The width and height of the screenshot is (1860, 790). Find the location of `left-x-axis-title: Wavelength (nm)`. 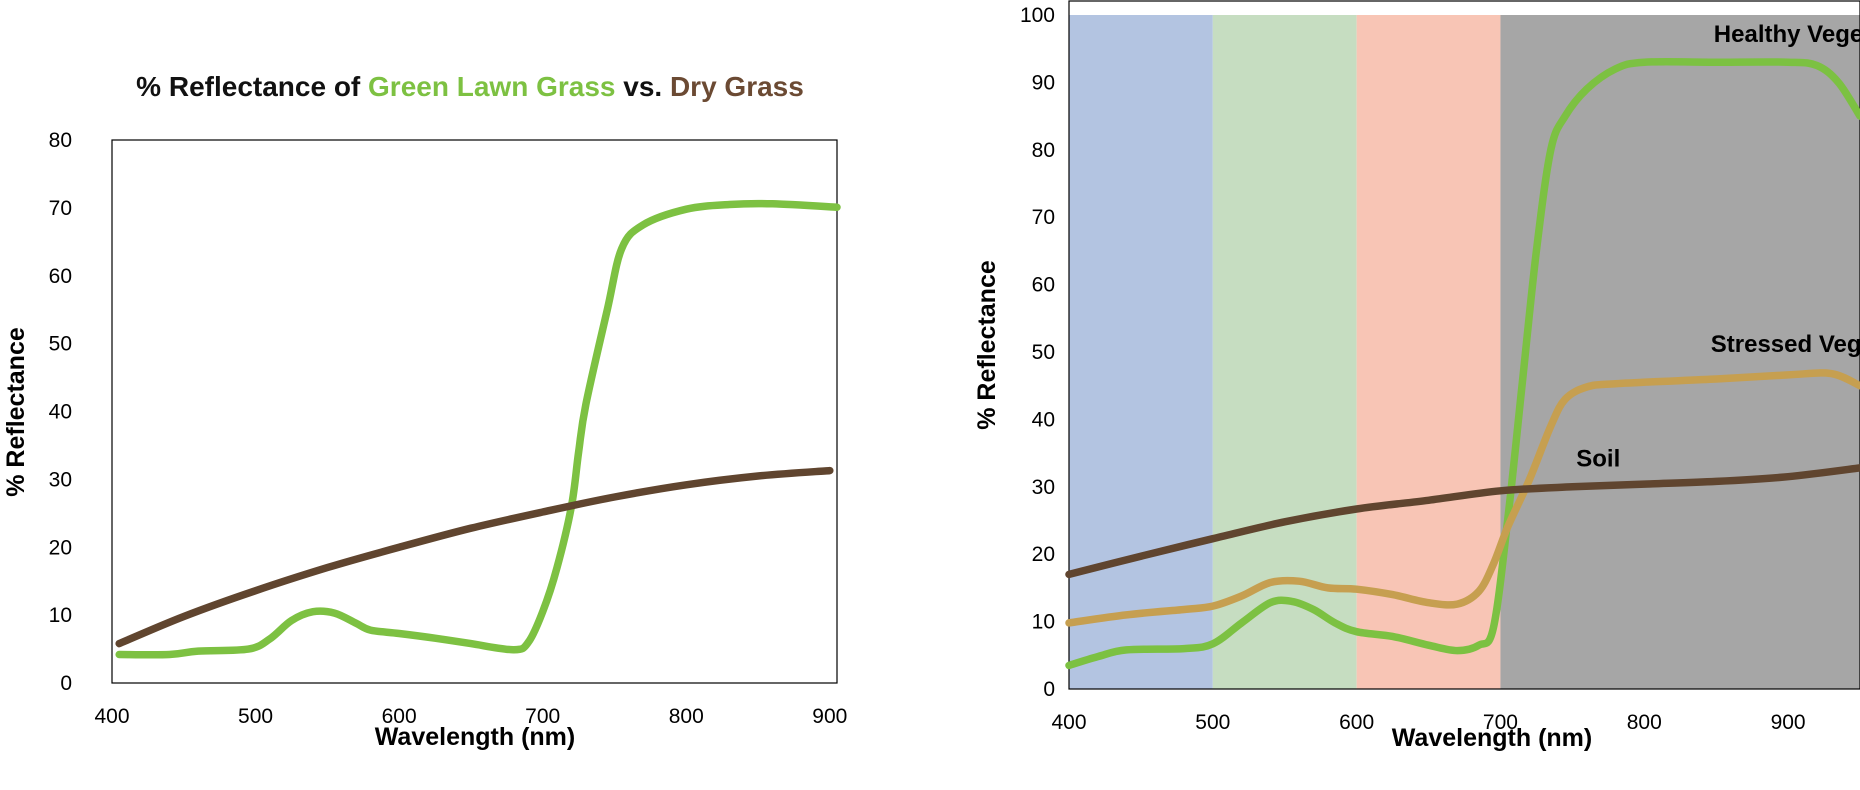

left-x-axis-title: Wavelength (nm) is located at coordinates (475, 737).